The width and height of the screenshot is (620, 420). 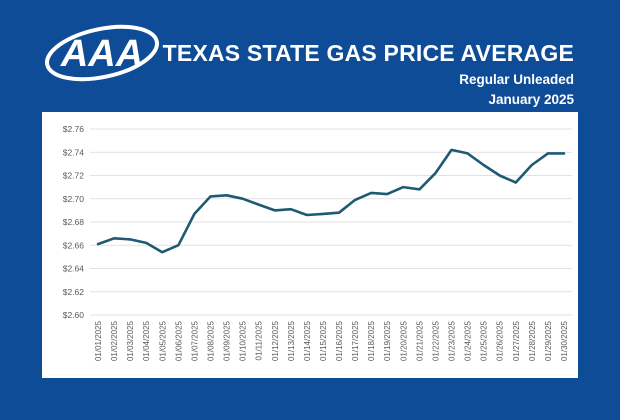 I want to click on y-tick-label: $2.68, so click(x=74, y=222).